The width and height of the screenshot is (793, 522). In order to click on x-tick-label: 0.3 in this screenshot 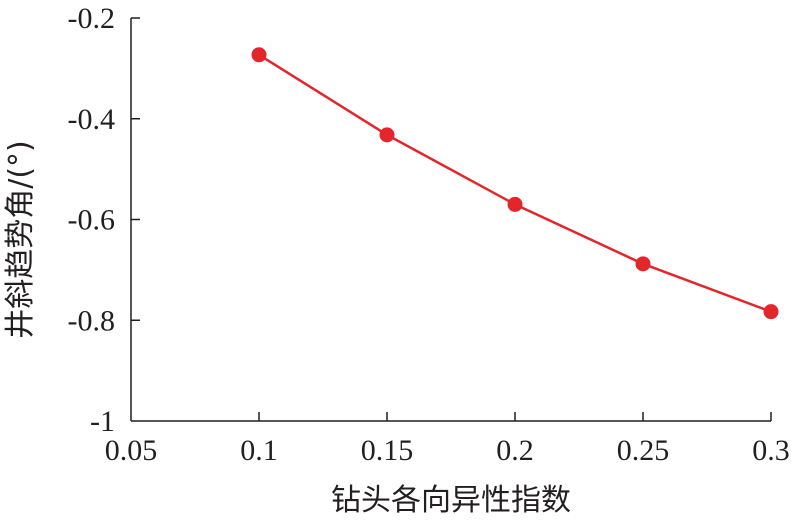, I will do `click(771, 450)`.